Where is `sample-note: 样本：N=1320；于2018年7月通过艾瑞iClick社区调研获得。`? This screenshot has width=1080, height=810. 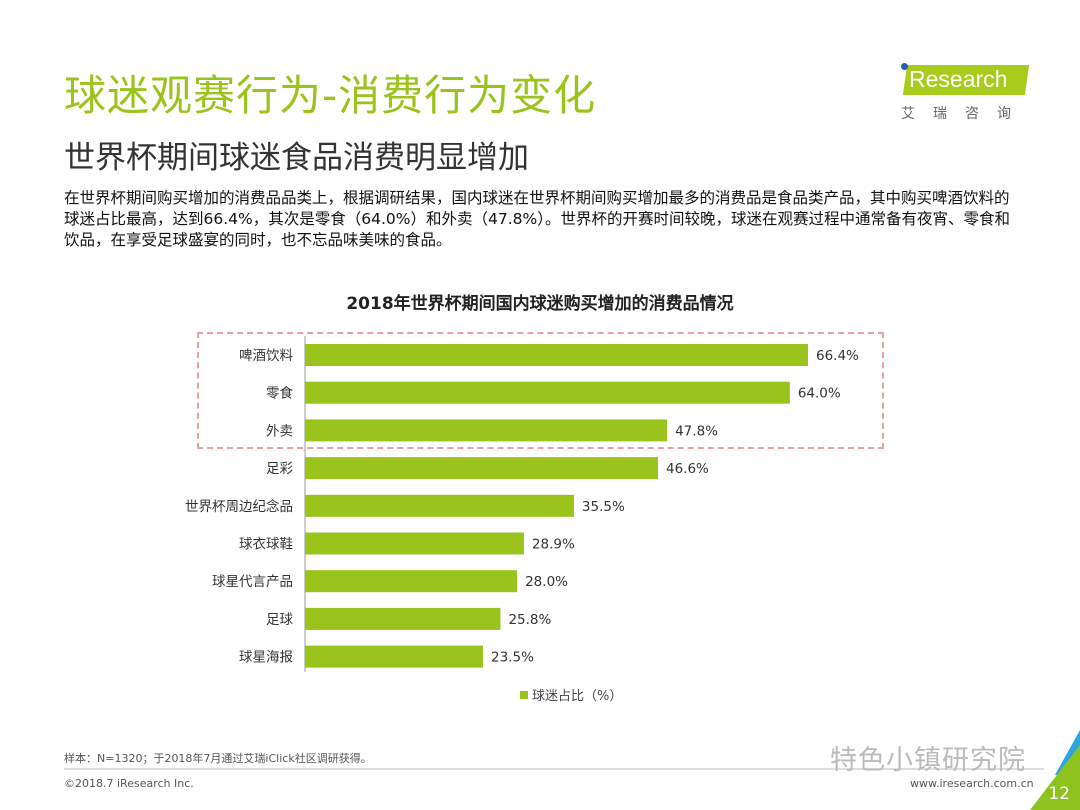 sample-note: 样本：N=1320；于2018年7月通过艾瑞iClick社区调研获得。 is located at coordinates (218, 758).